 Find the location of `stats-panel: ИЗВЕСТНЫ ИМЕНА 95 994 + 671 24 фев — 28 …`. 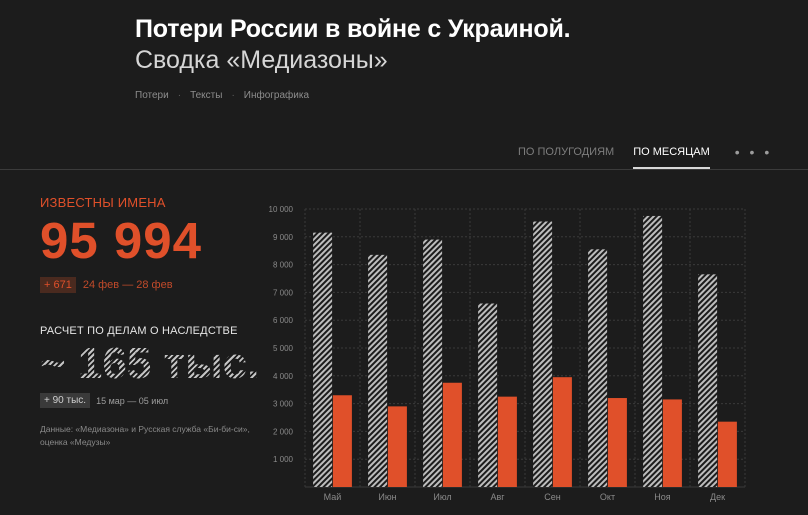

stats-panel: ИЗВЕСТНЫ ИМЕНА 95 994 + 671 24 фев — 28 … is located at coordinates (155, 322).